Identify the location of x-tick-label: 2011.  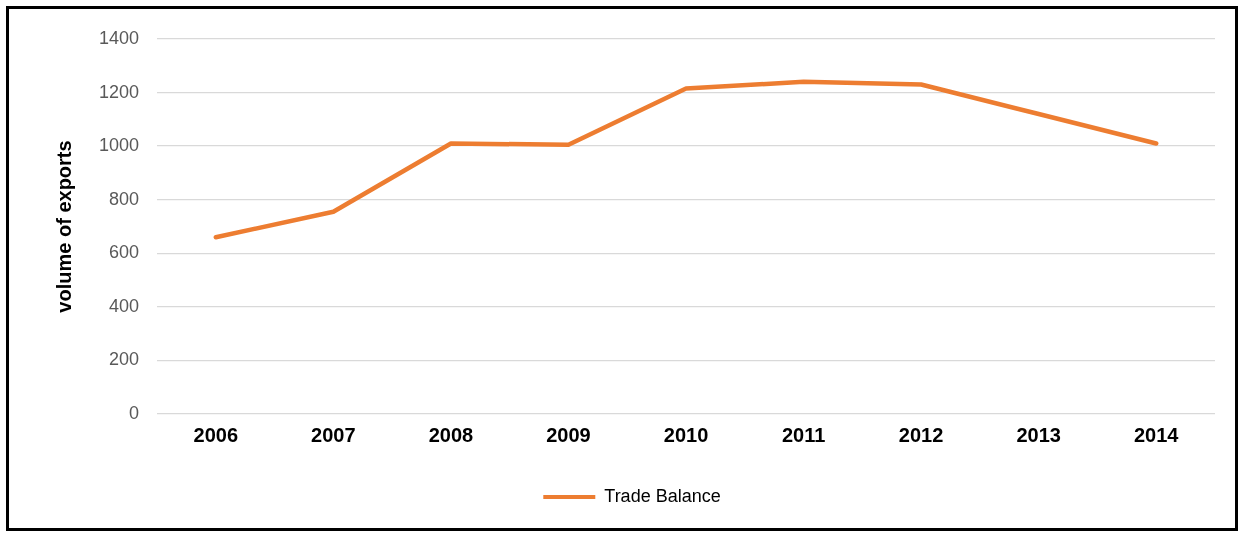
(803, 434).